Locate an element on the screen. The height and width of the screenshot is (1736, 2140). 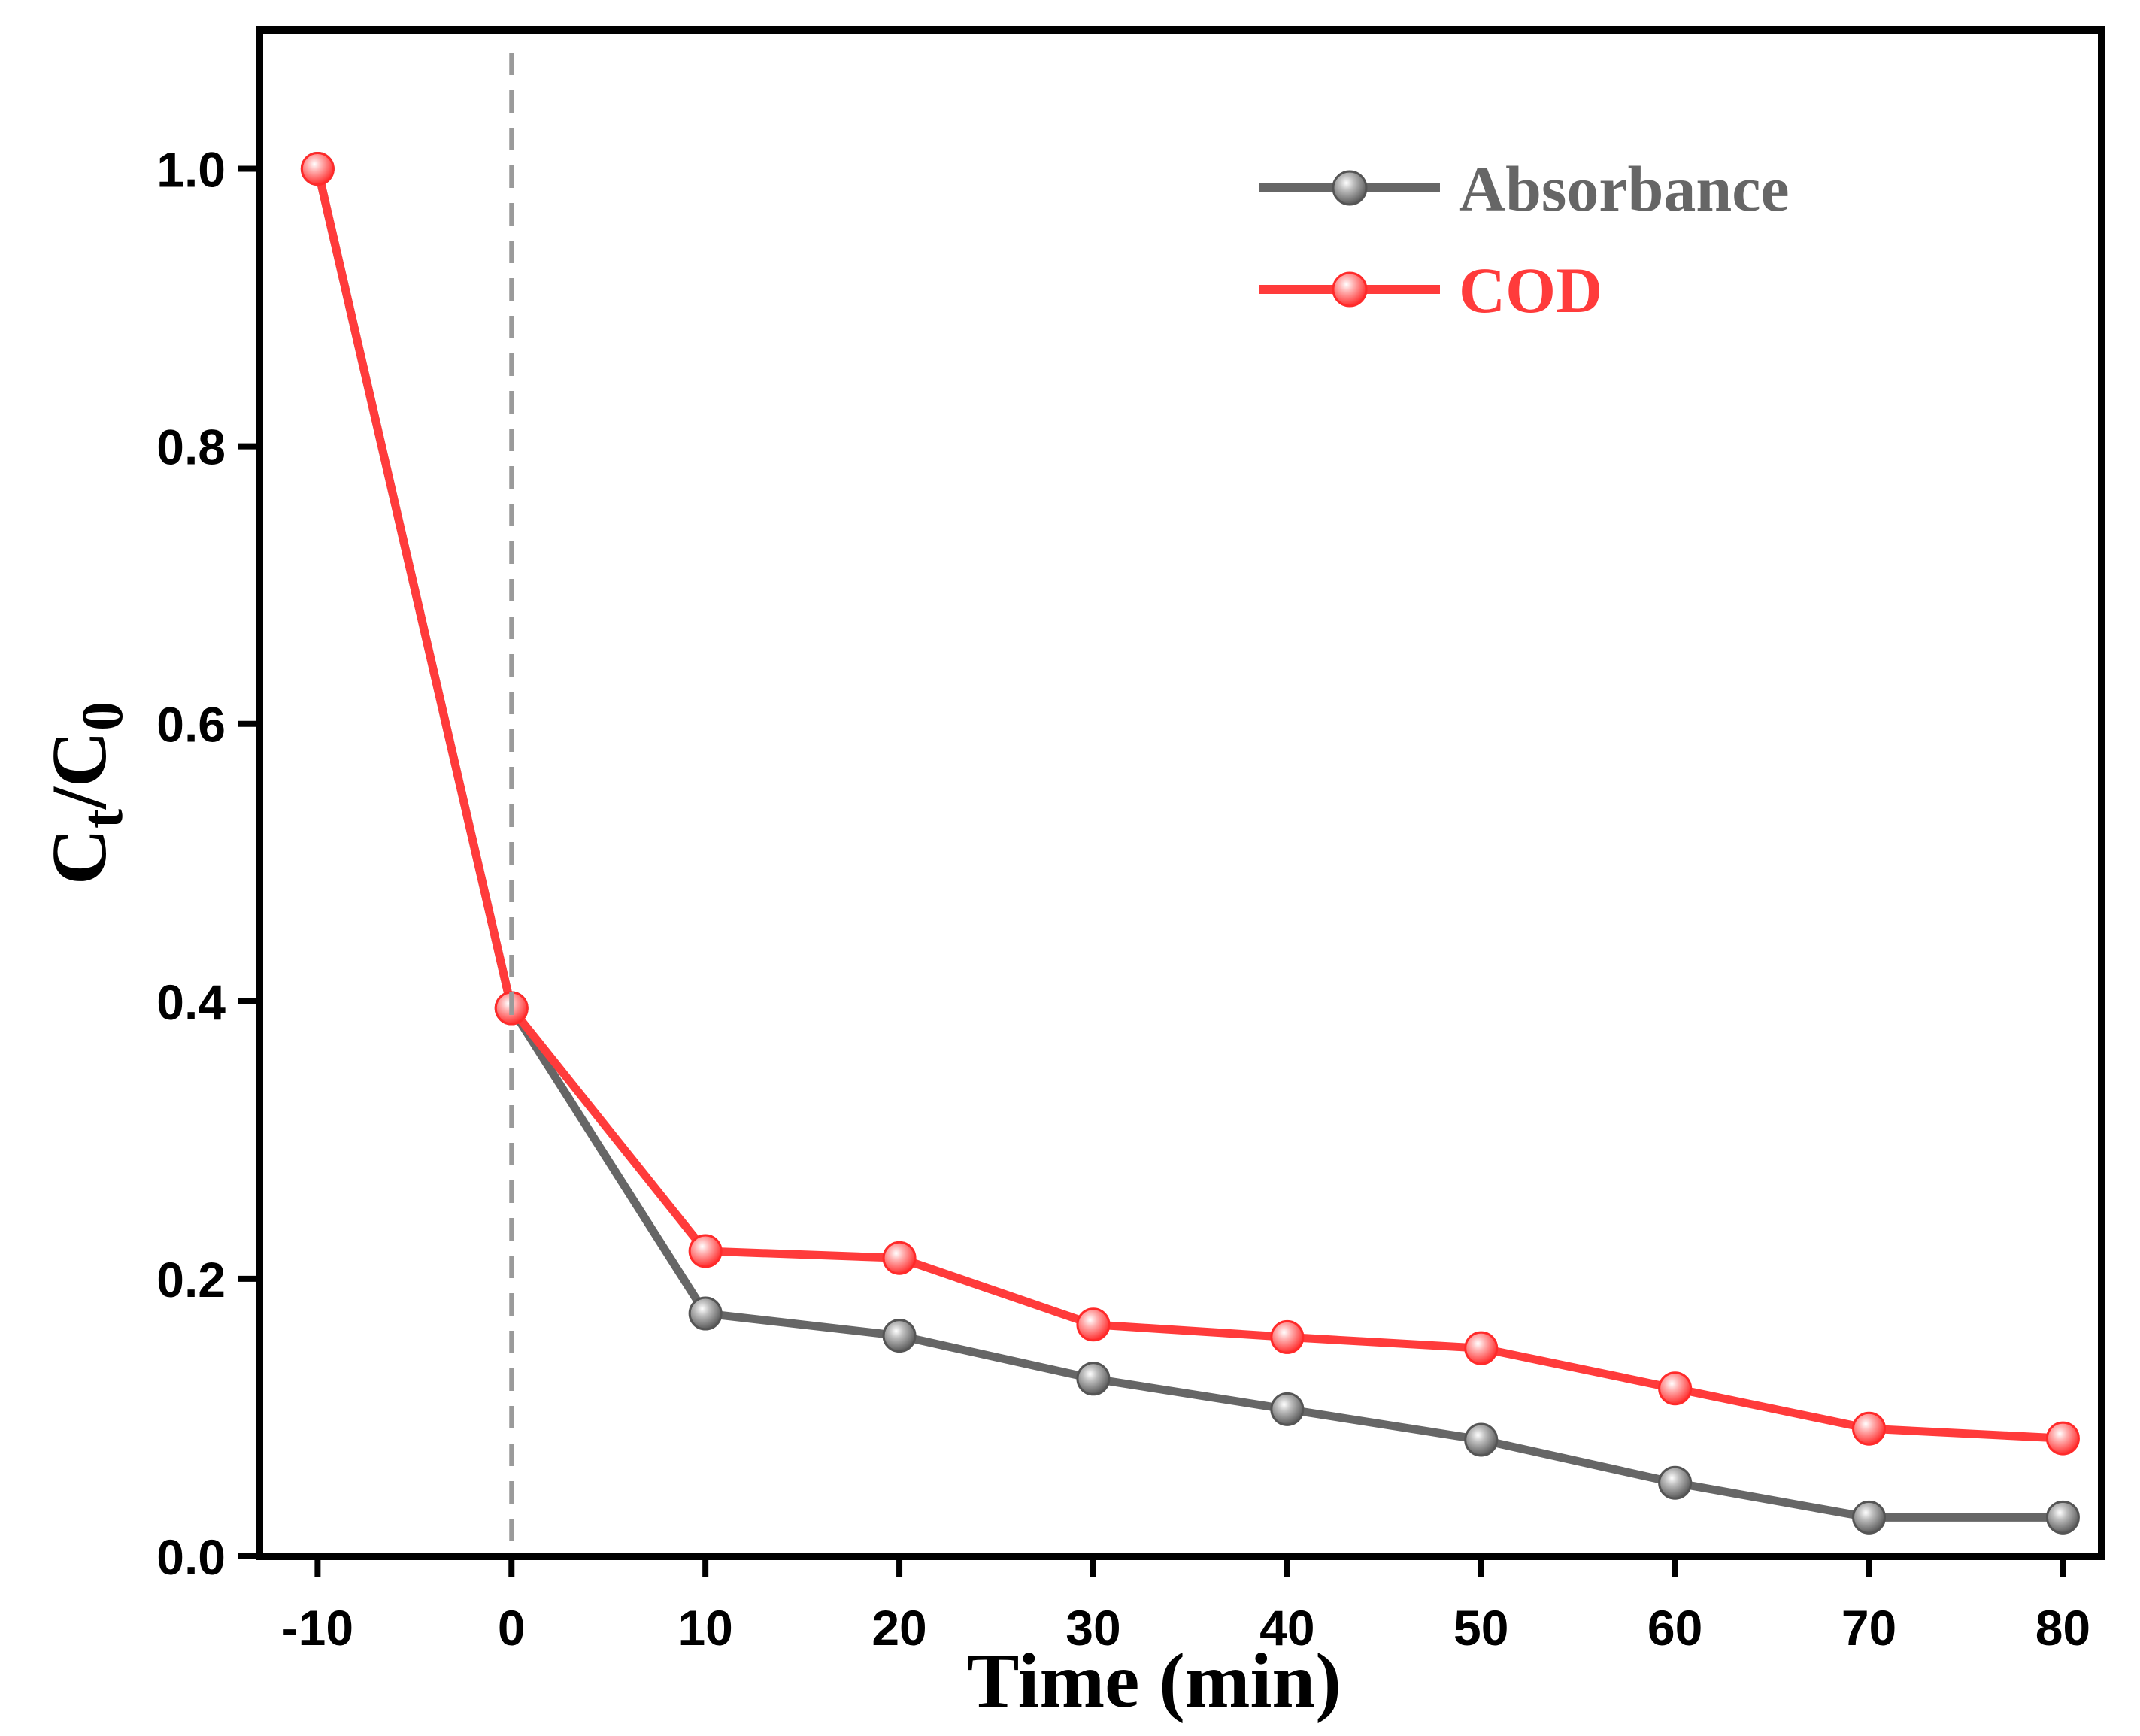
x-tick-label: 0 is located at coordinates (512, 1628).